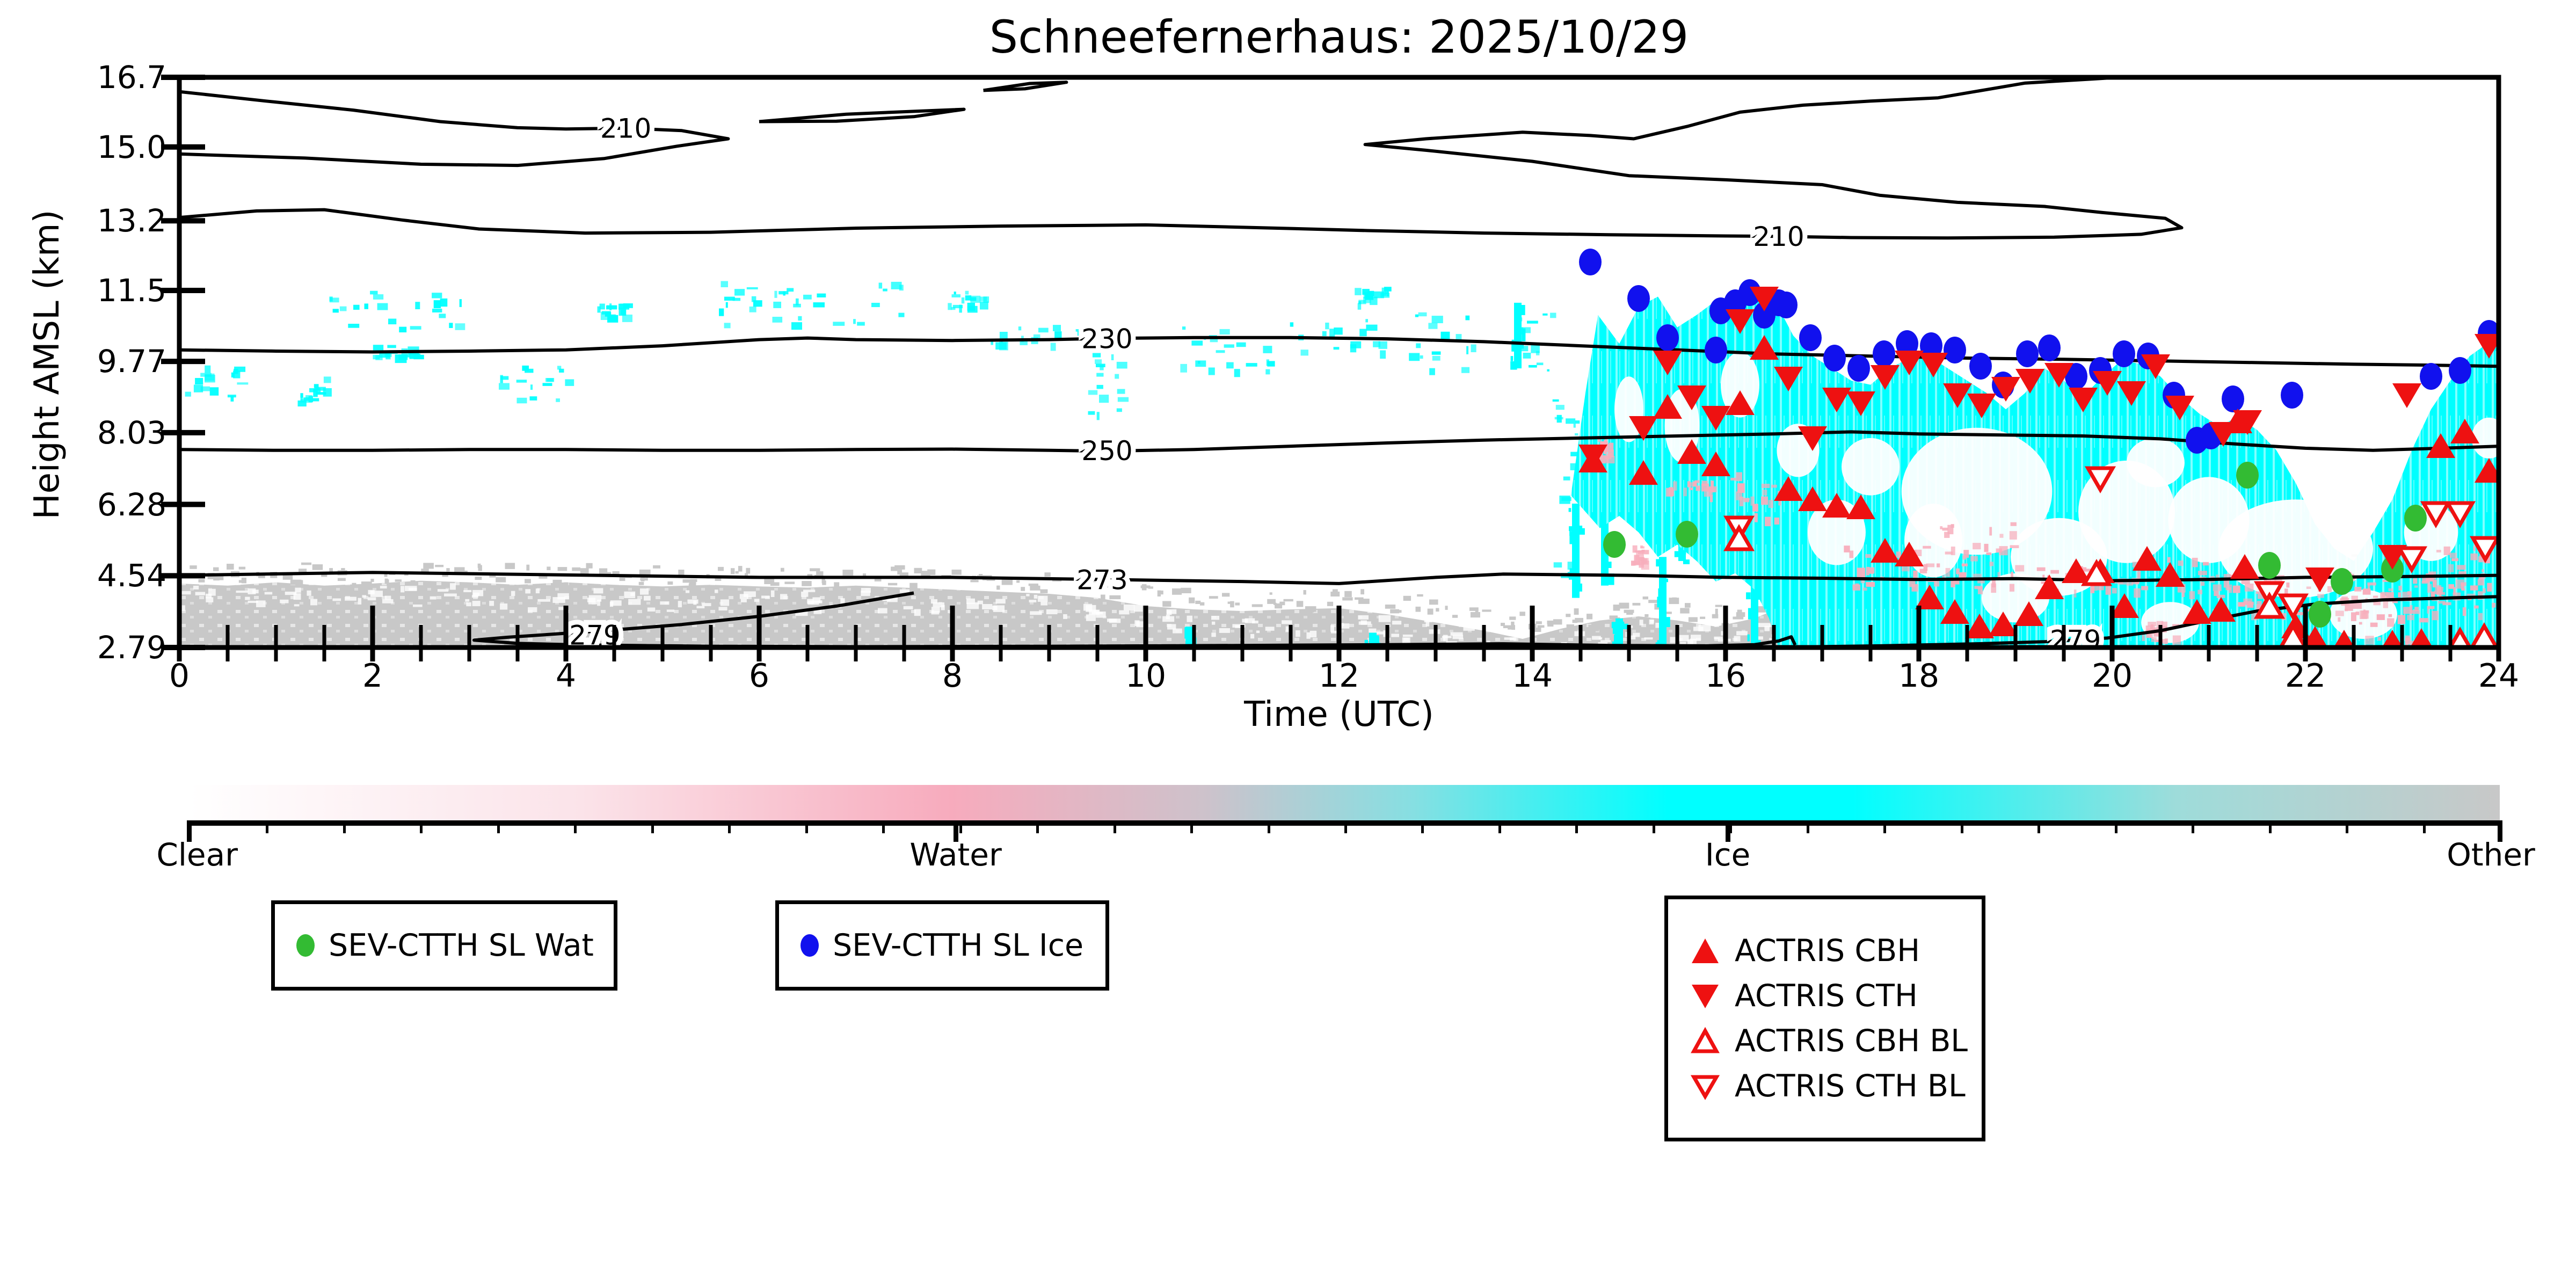 This screenshot has height=1288, width=2576. What do you see at coordinates (2491, 854) in the screenshot?
I see `colorbar-label-other: Other` at bounding box center [2491, 854].